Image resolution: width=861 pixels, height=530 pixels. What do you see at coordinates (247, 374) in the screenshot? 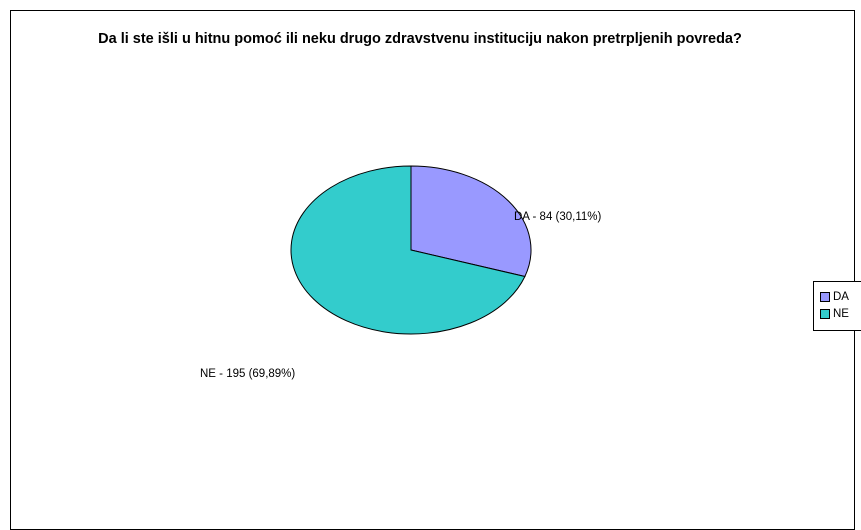
I see `slice-label-ne: NE - 195 (69,89%)` at bounding box center [247, 374].